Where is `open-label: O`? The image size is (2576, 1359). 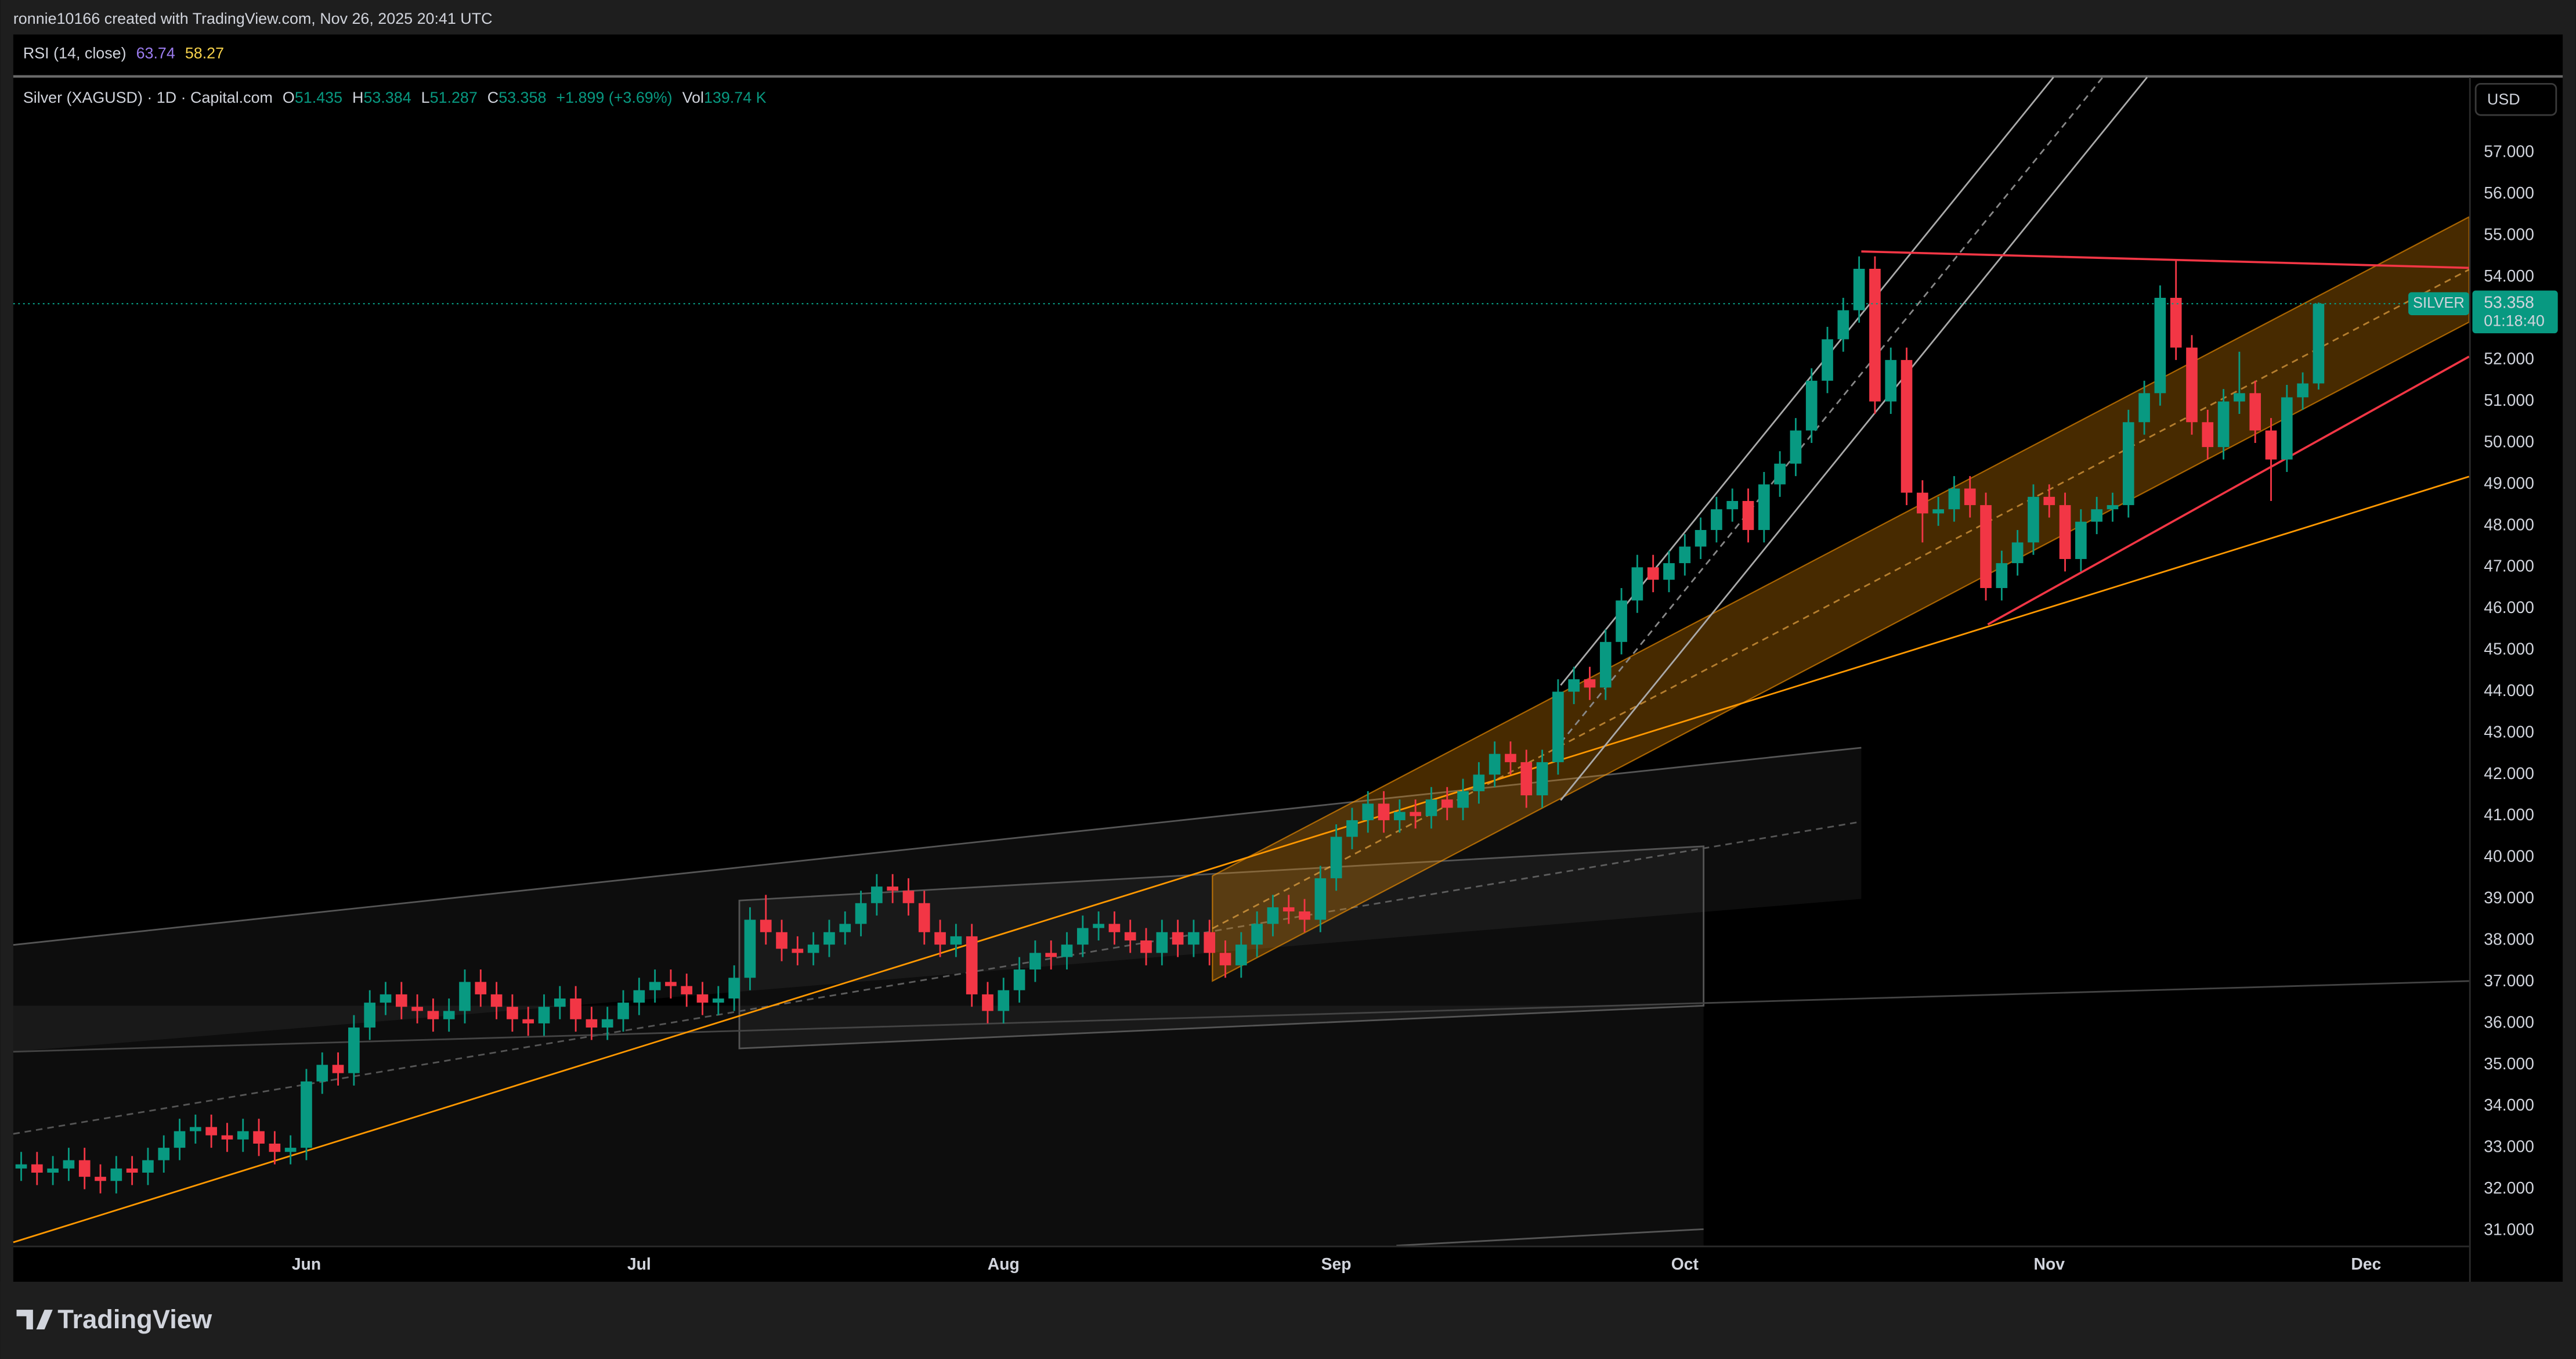
open-label: O is located at coordinates (289, 98).